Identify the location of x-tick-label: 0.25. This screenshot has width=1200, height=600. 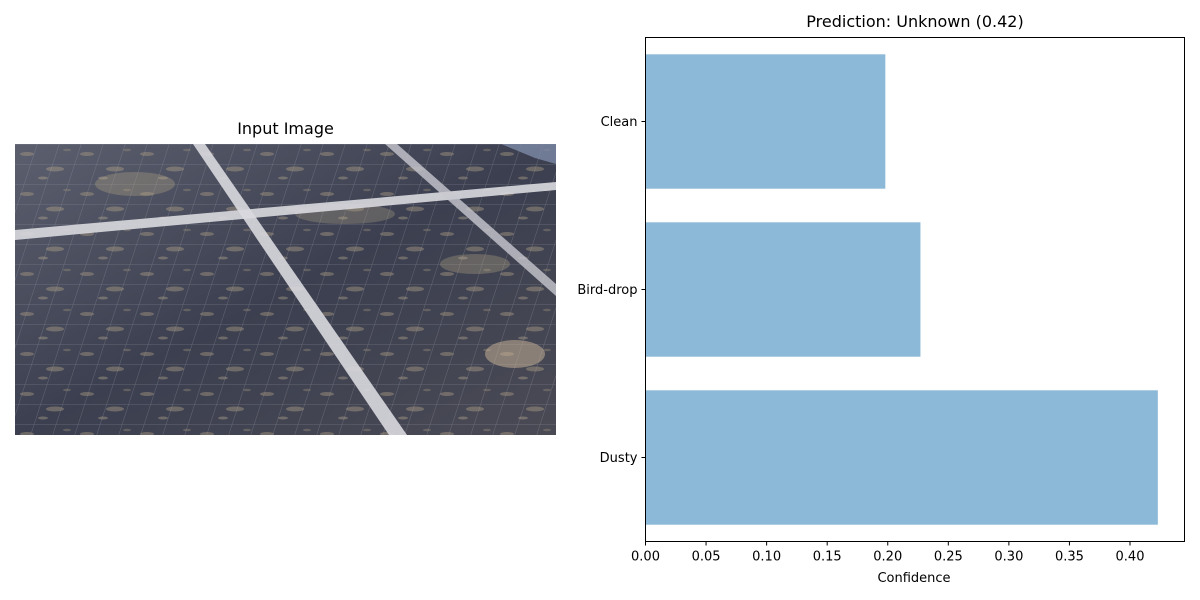
(948, 557).